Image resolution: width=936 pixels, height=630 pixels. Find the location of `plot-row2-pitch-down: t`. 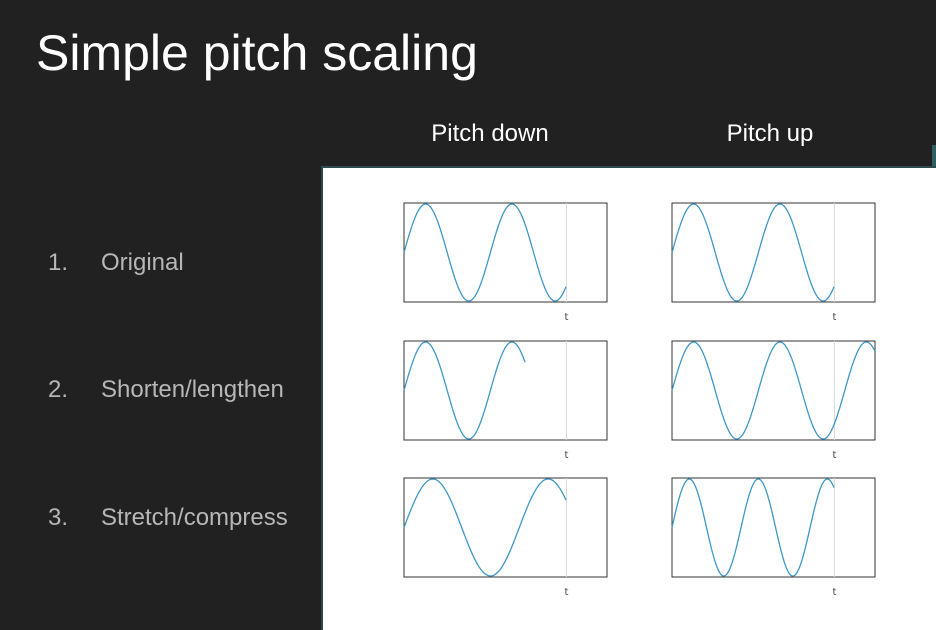

plot-row2-pitch-down: t is located at coordinates (505, 400).